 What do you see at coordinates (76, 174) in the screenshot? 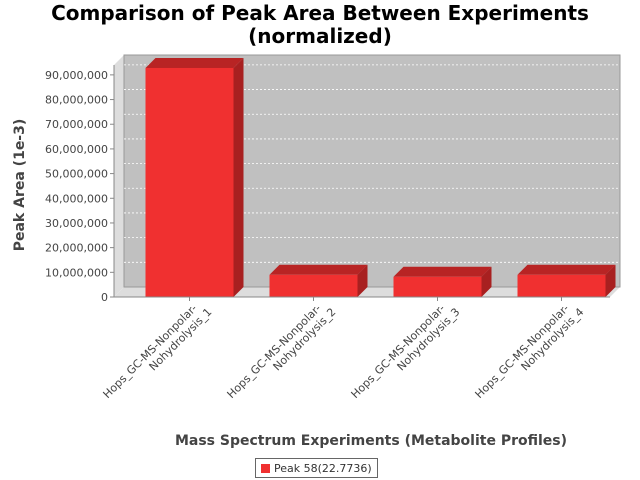
I see `y-tick-label: 50,000,000` at bounding box center [76, 174].